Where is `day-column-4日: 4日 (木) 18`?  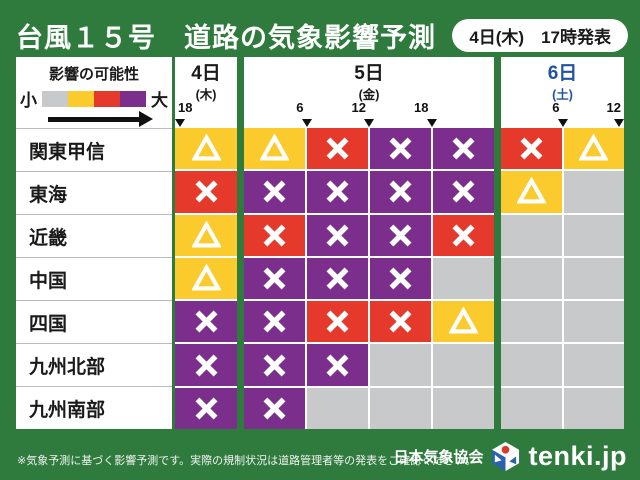
day-column-4日: 4日 (木) 18 is located at coordinates (206, 243).